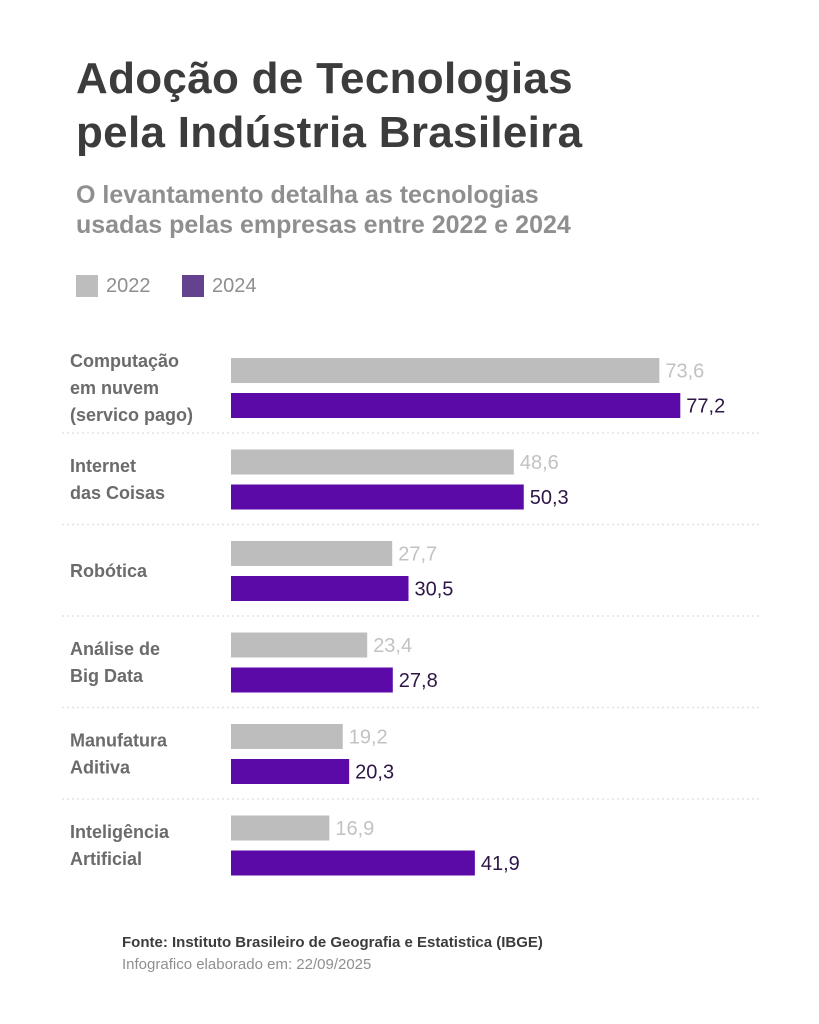  What do you see at coordinates (117, 493) in the screenshot?
I see `category-label: das Coisas` at bounding box center [117, 493].